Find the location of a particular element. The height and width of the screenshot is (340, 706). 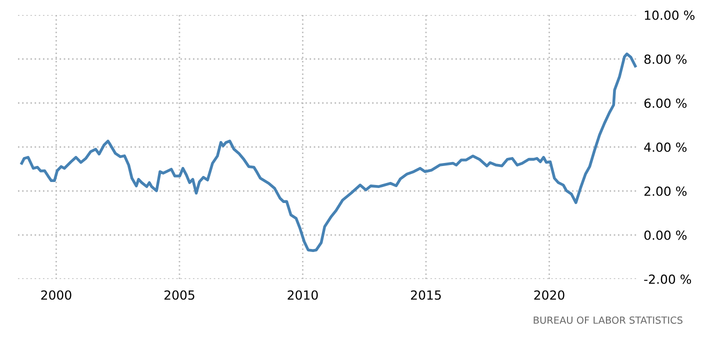

x-tick-label: 2000 is located at coordinates (56, 295).